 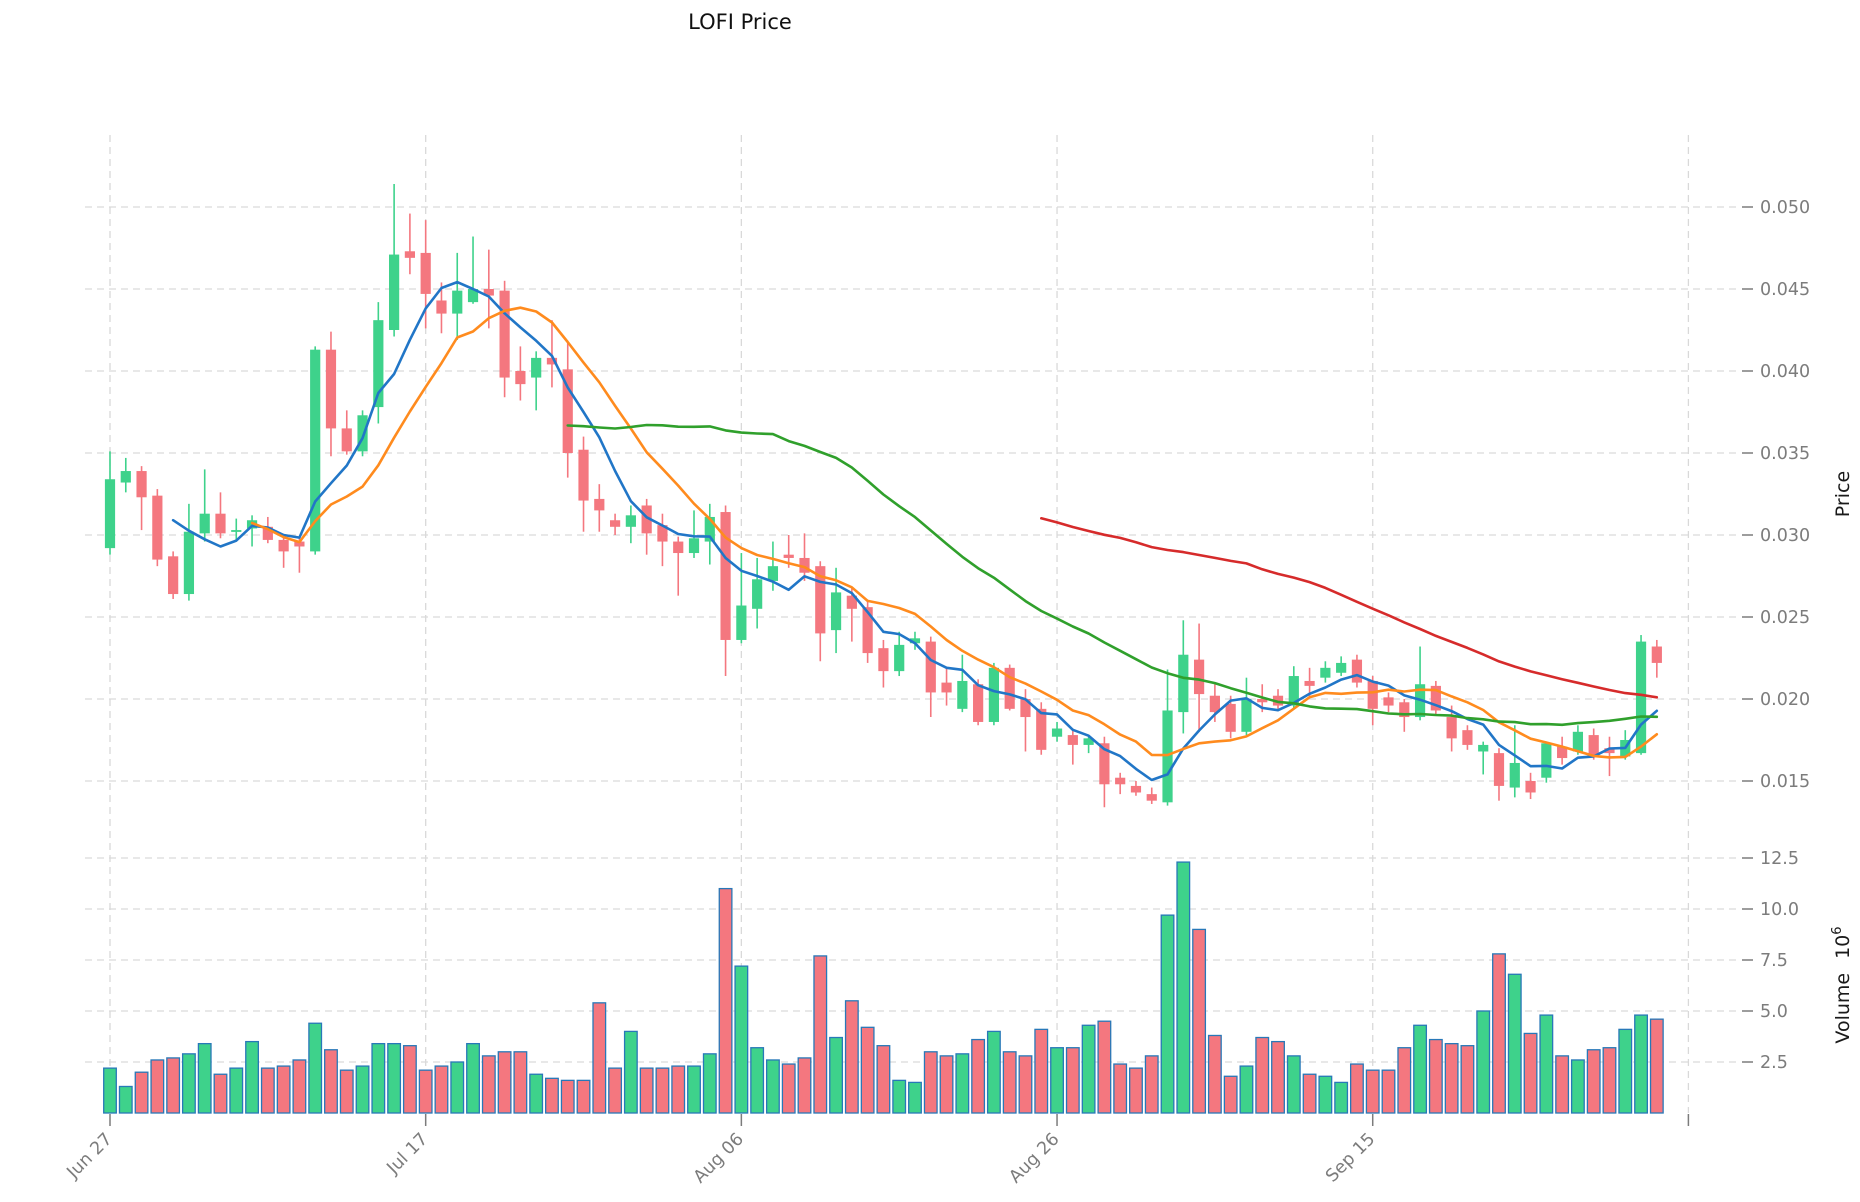 I want to click on price-axis-label: Price, so click(x=1843, y=494).